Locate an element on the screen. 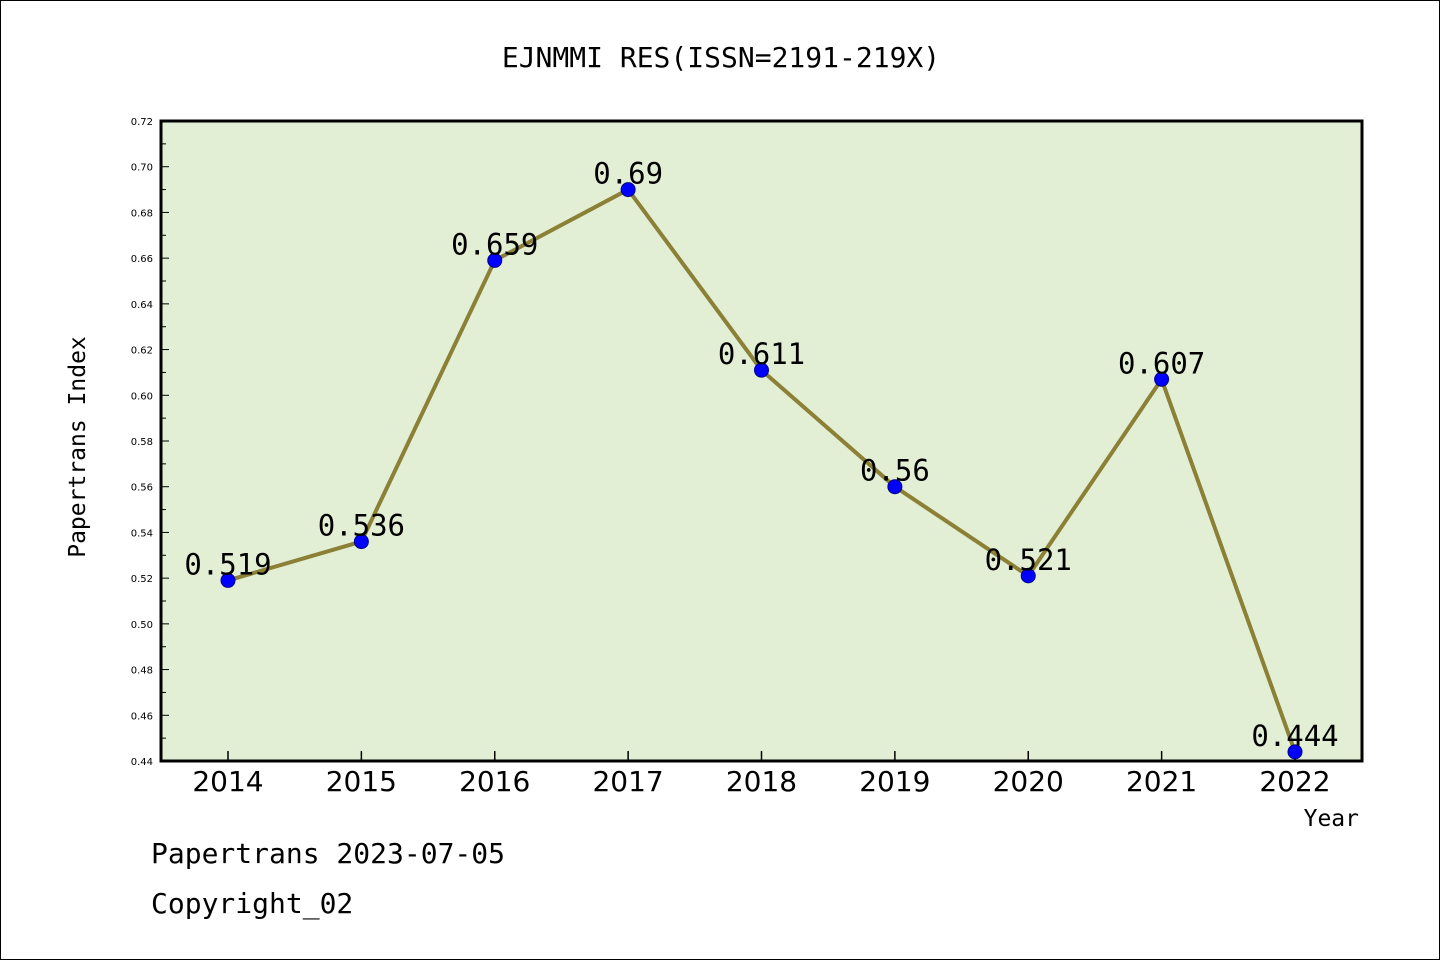  x-axis-label: Year is located at coordinates (1331, 819).